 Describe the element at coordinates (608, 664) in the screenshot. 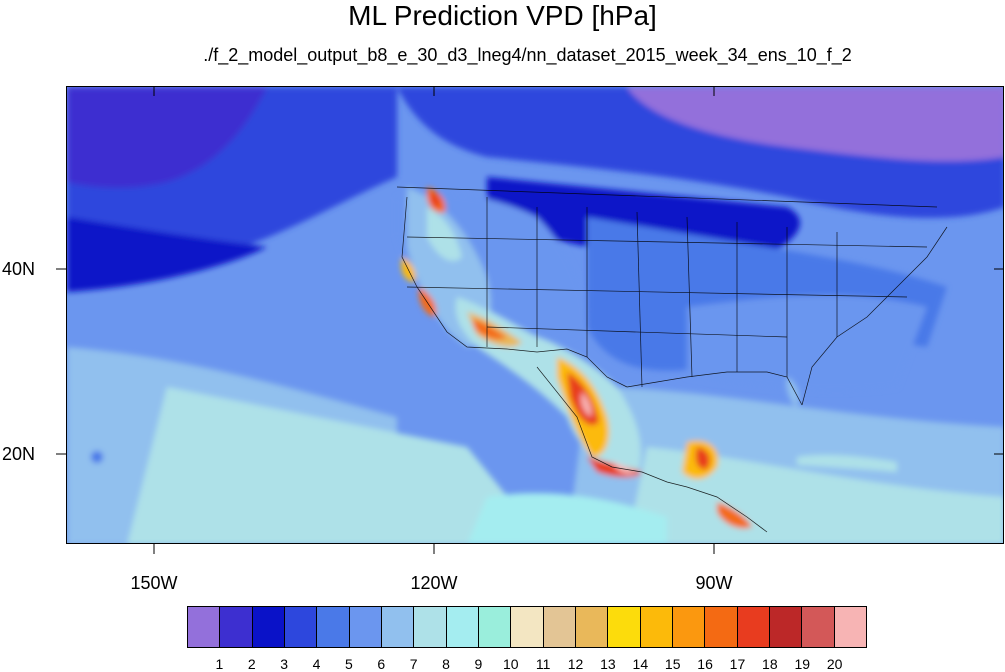

I see `colorbar-tick-label: 13` at that location.